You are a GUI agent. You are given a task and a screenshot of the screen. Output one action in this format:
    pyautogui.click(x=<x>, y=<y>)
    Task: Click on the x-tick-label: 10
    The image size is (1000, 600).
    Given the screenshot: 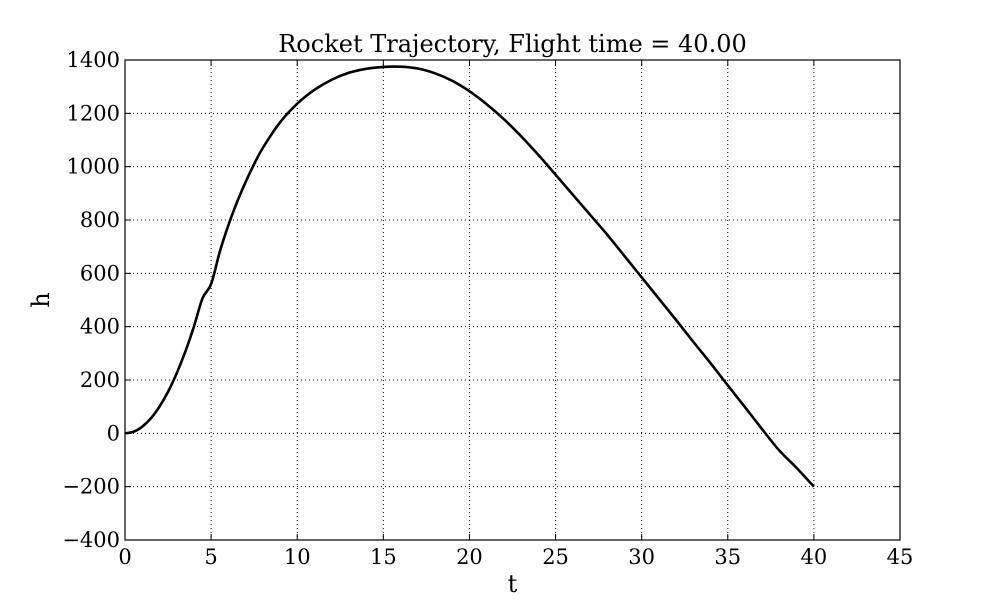 What is the action you would take?
    pyautogui.click(x=297, y=557)
    